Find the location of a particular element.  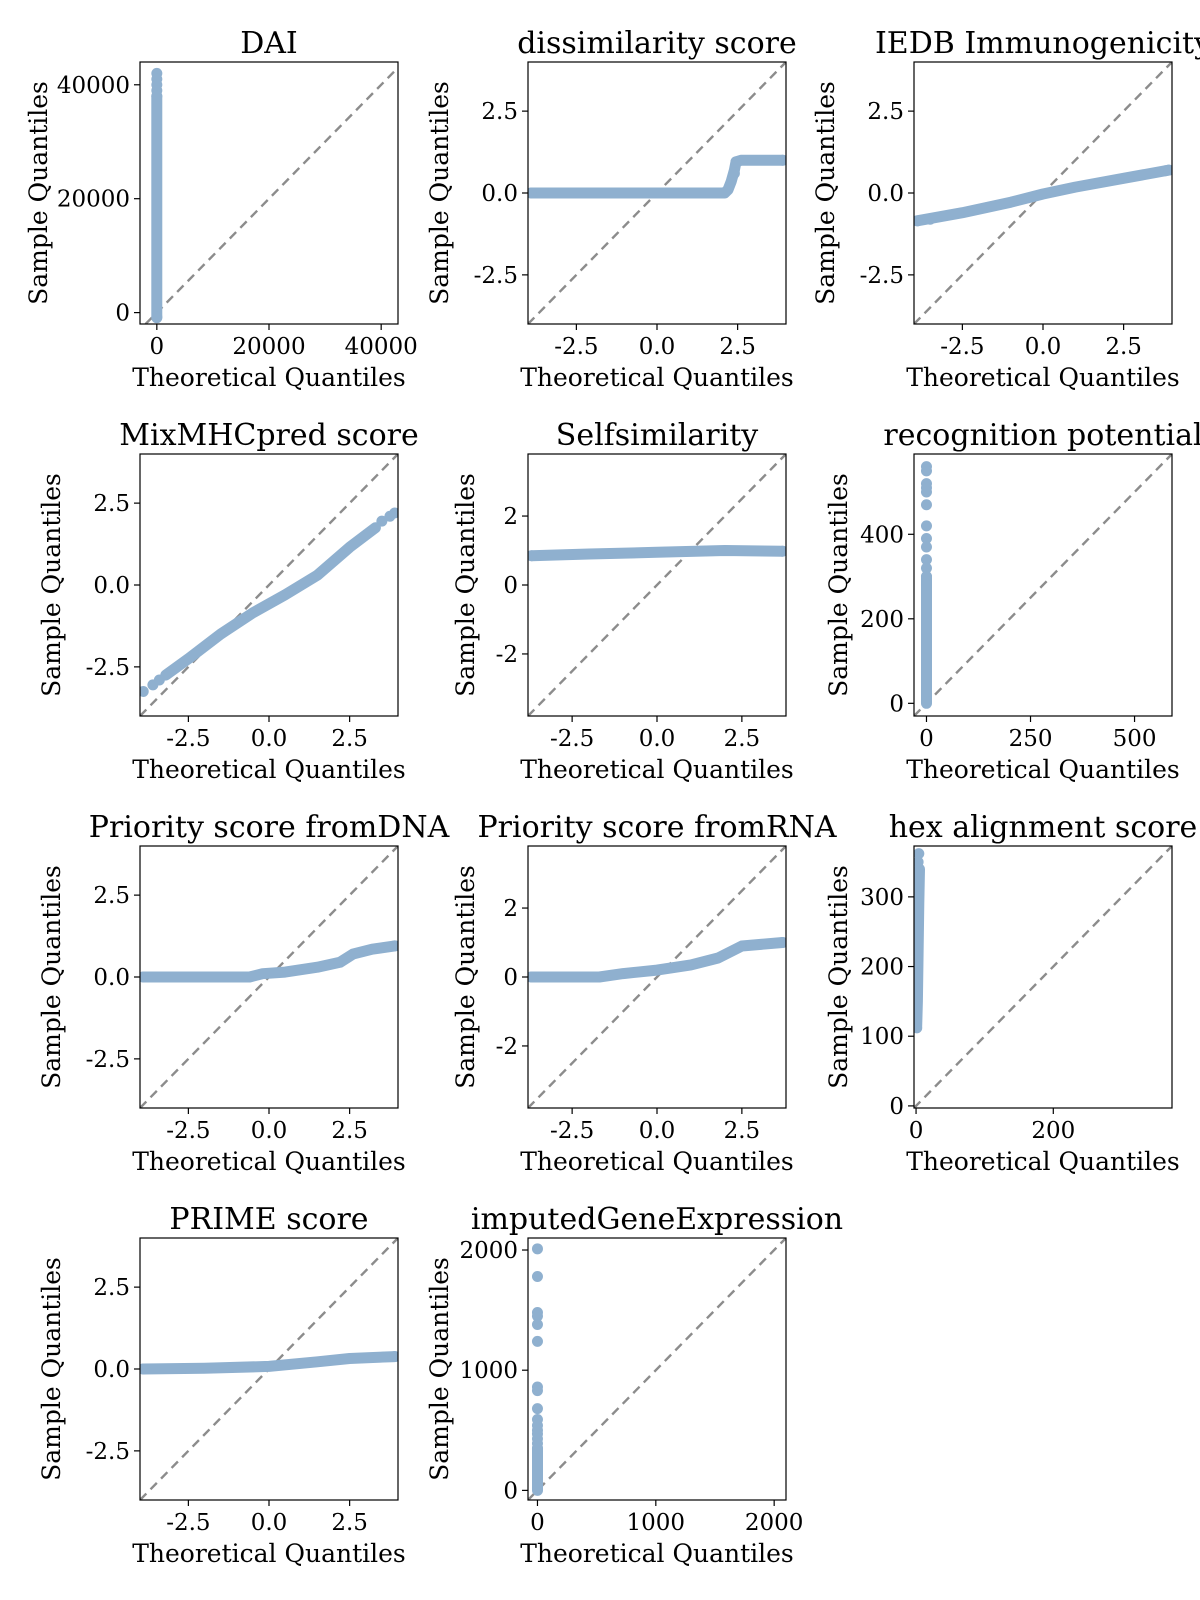

x-tick-label: 200 is located at coordinates (1053, 1131).